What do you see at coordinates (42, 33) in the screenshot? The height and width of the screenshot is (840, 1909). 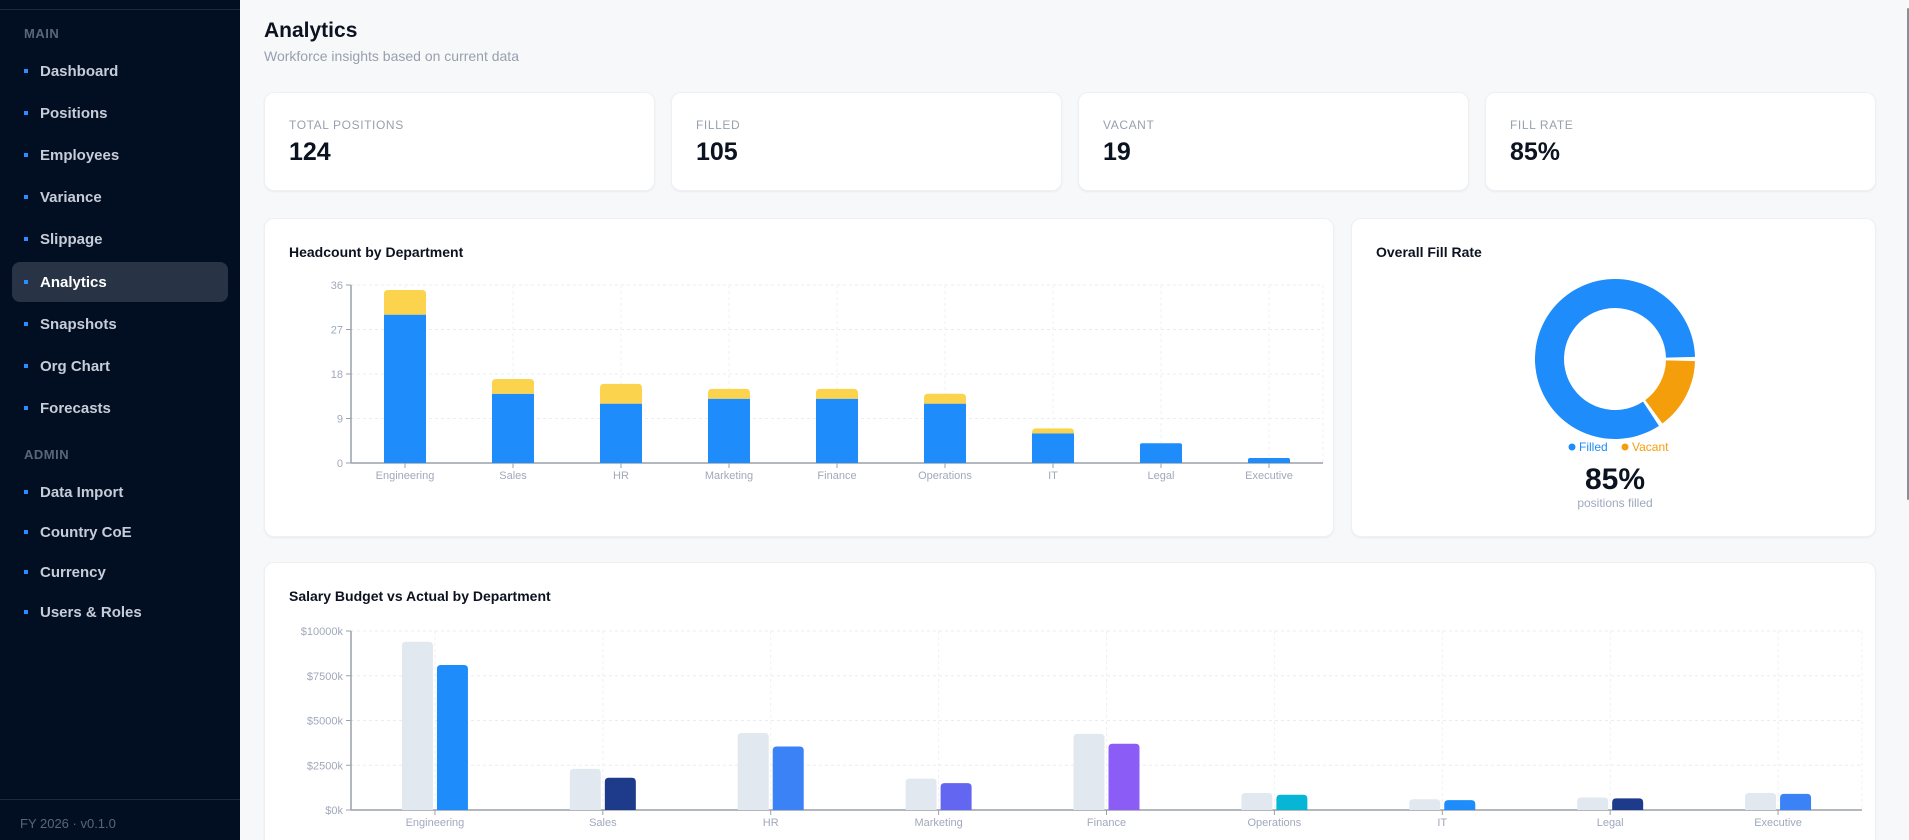 I see `nav-section-main: MAIN` at bounding box center [42, 33].